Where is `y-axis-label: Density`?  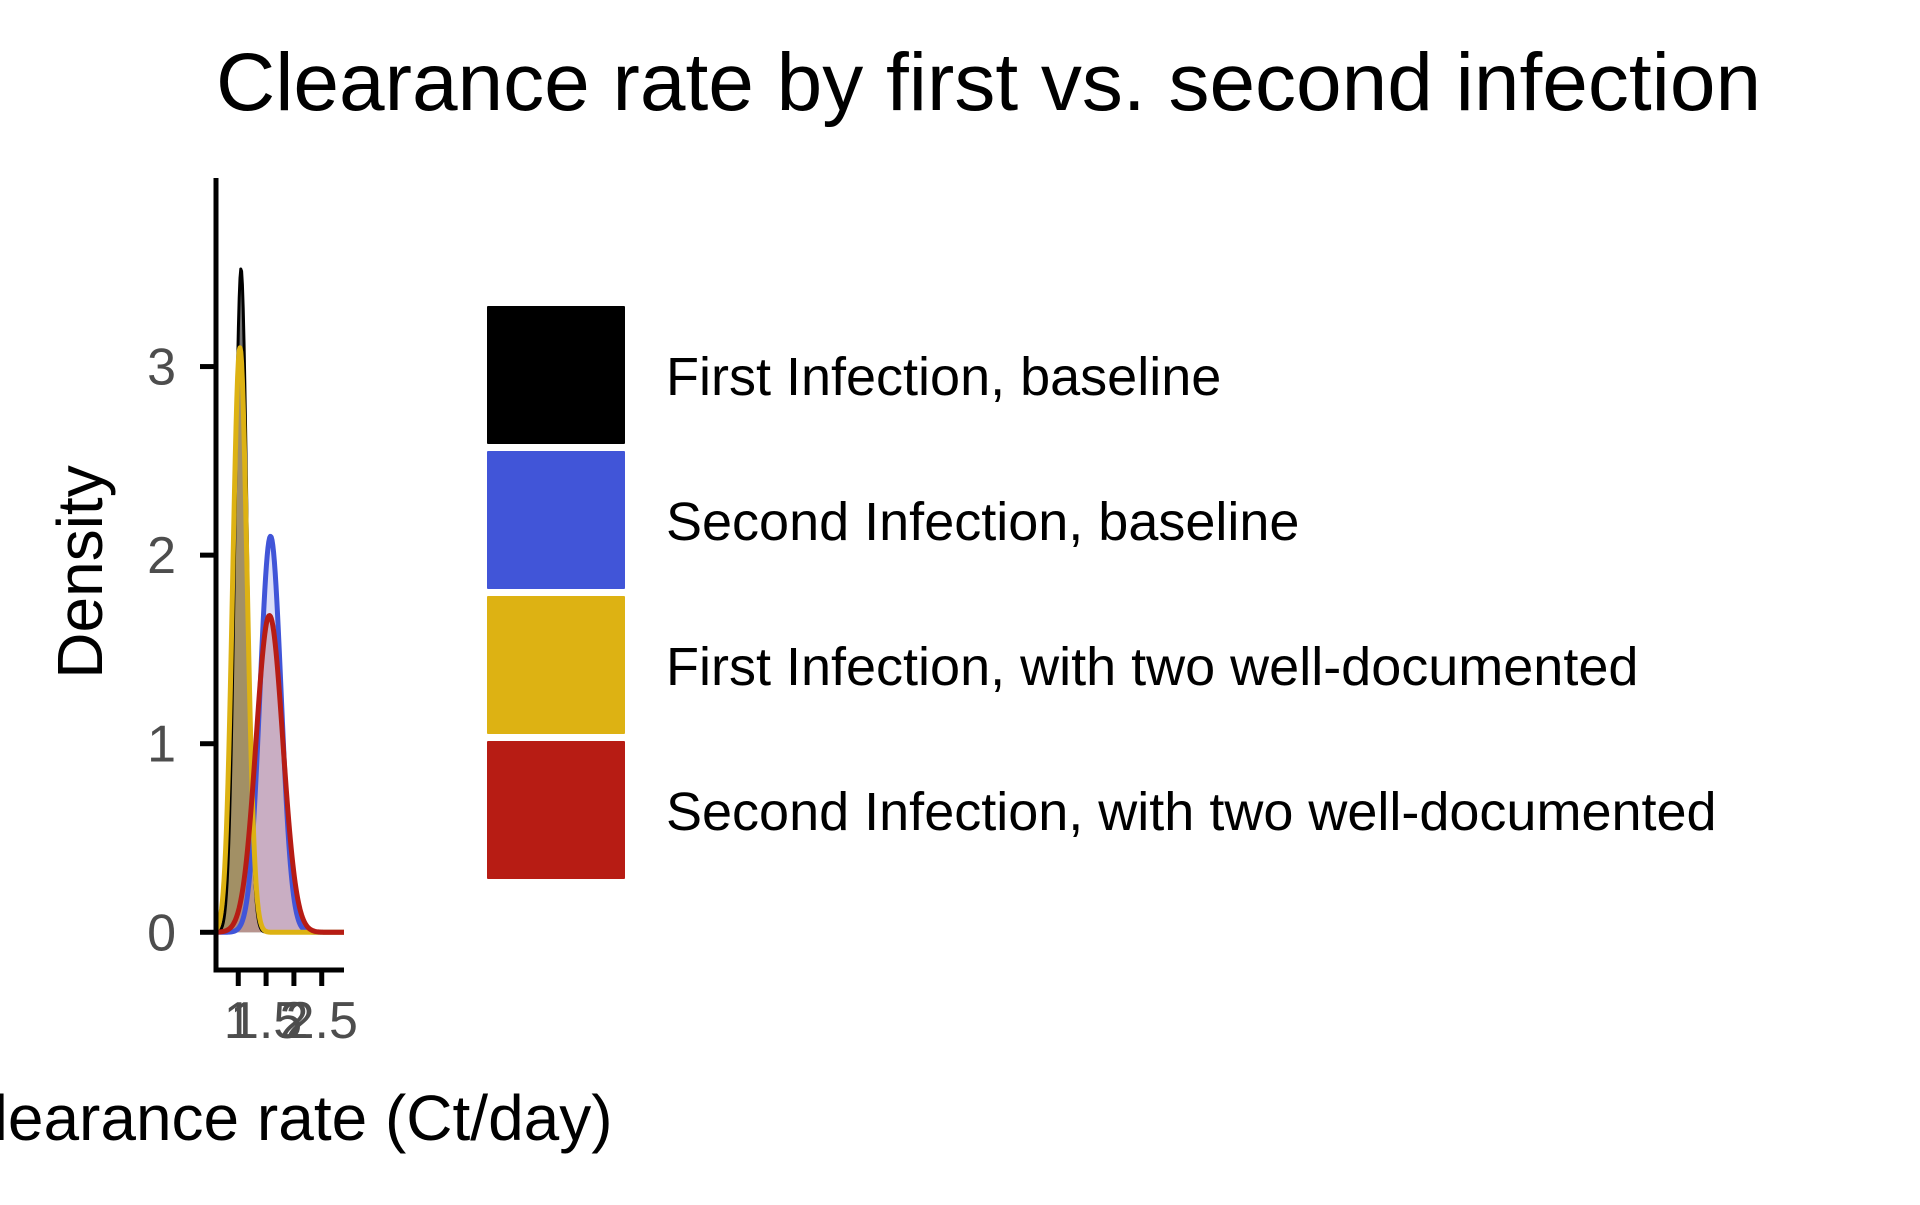 y-axis-label: Density is located at coordinates (80, 571).